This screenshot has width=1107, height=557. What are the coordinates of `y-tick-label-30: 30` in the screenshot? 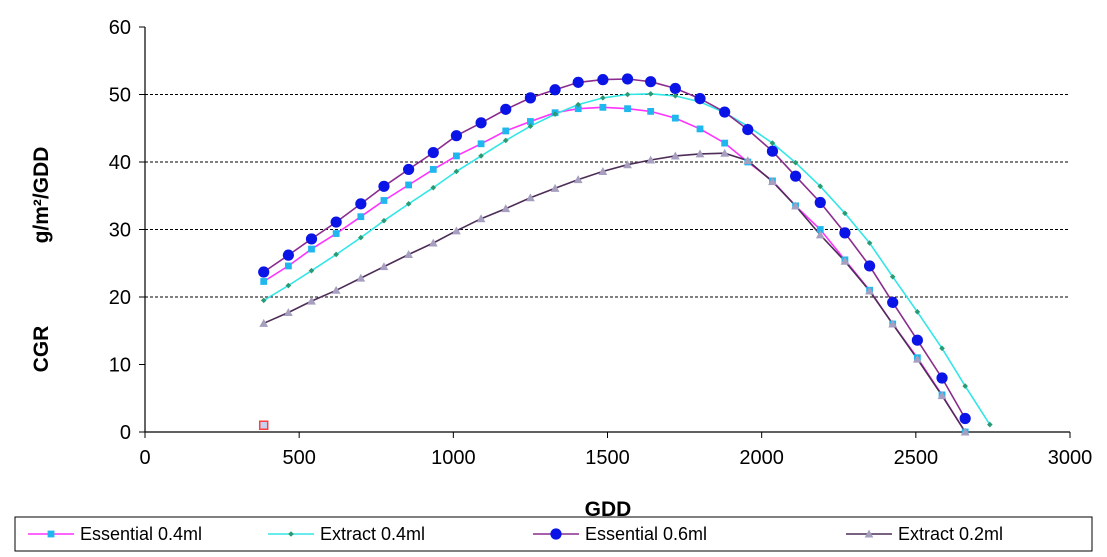 It's located at (120, 231).